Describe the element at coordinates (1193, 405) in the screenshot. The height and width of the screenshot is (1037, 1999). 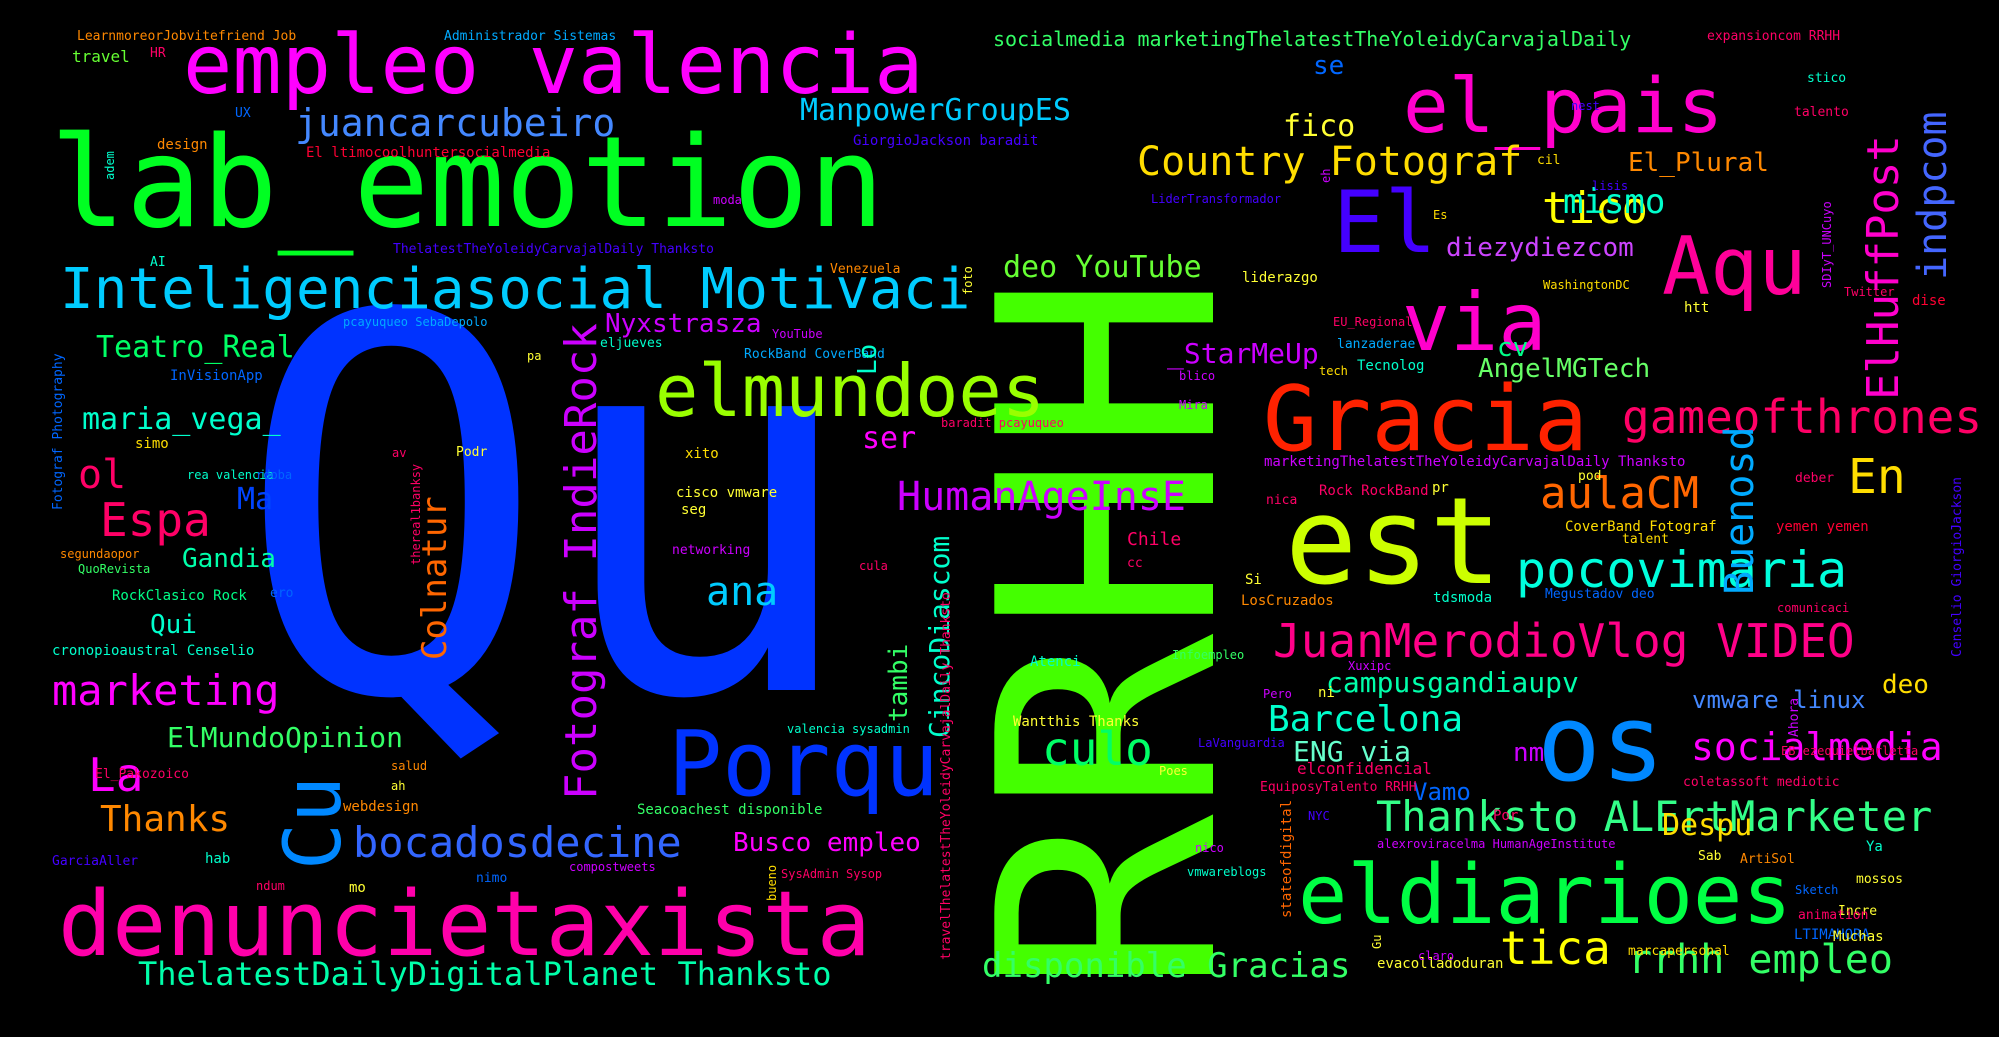
I see `word: Mira` at that location.